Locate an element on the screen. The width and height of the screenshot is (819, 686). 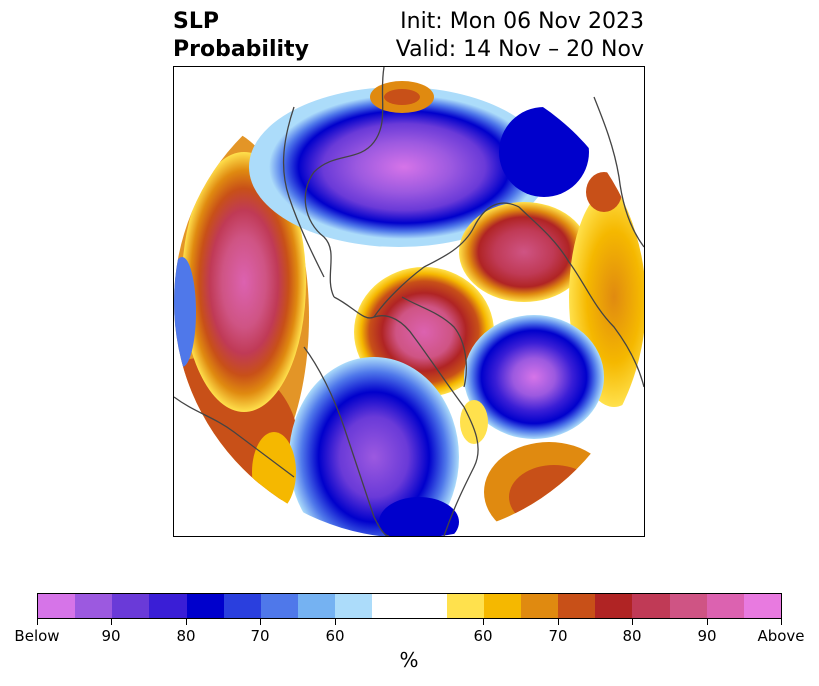
colorbar-tick-label: Below is located at coordinates (37, 636).